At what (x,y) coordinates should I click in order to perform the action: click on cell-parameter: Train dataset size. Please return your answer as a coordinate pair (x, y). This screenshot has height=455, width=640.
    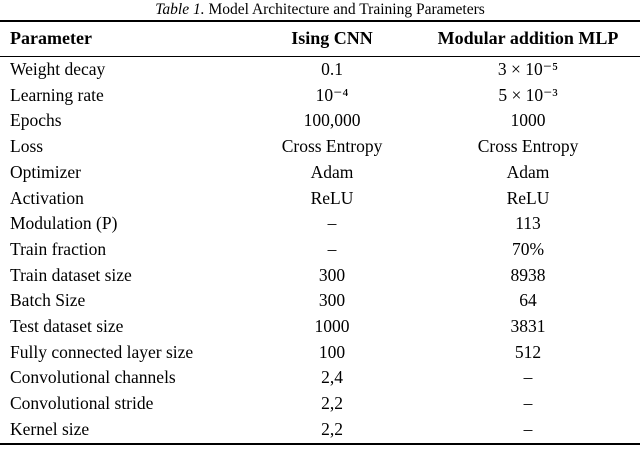
    Looking at the image, I should click on (71, 274).